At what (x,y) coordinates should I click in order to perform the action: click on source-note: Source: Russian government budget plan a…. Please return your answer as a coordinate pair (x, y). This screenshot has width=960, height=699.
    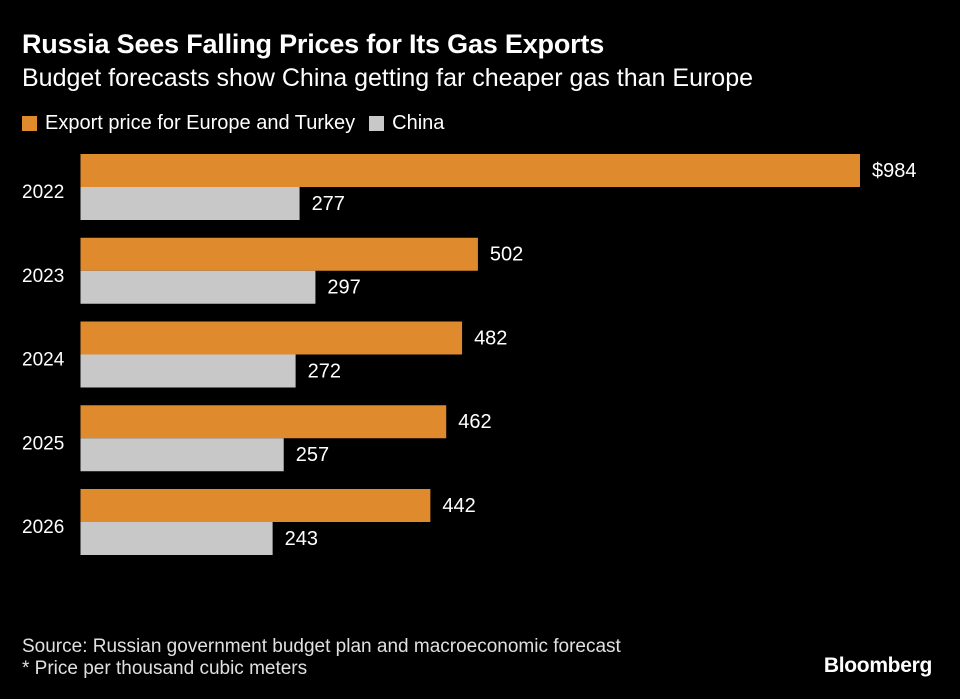
    Looking at the image, I should click on (321, 646).